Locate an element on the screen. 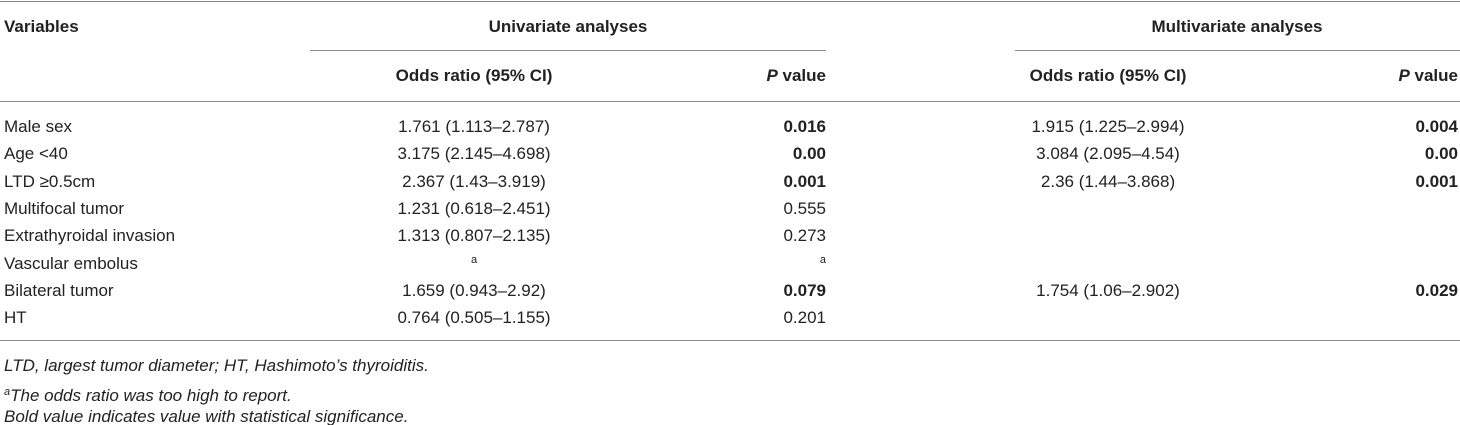  table-cell: 0.764 (0.505–1.155) is located at coordinates (473, 318).